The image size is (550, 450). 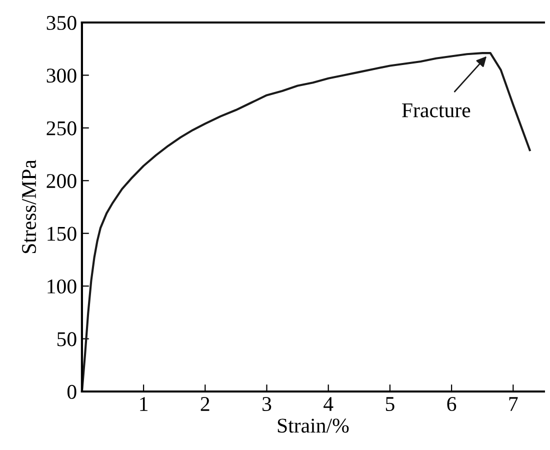 What do you see at coordinates (61, 181) in the screenshot?
I see `y-tick-label: 200` at bounding box center [61, 181].